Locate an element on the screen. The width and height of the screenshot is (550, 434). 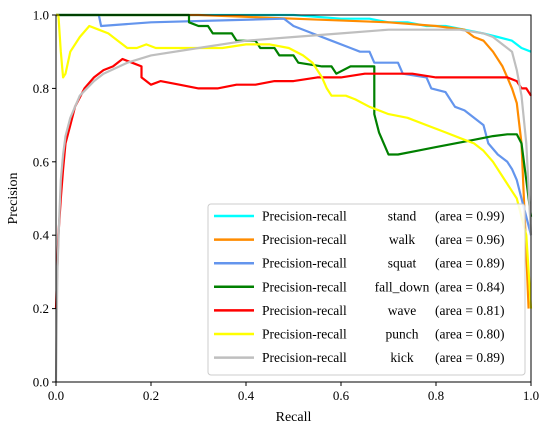
legend-class: stand is located at coordinates (402, 216).